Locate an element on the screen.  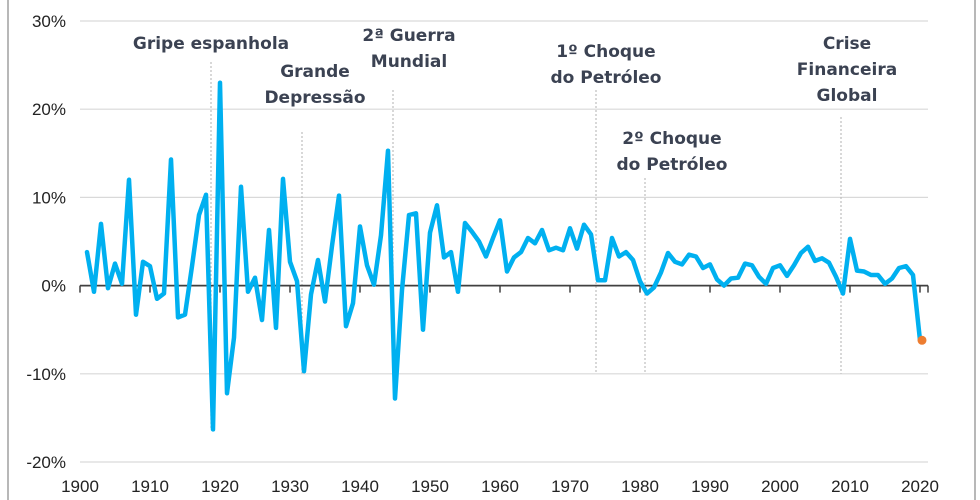
x-tick-label: 1940 is located at coordinates (360, 486).